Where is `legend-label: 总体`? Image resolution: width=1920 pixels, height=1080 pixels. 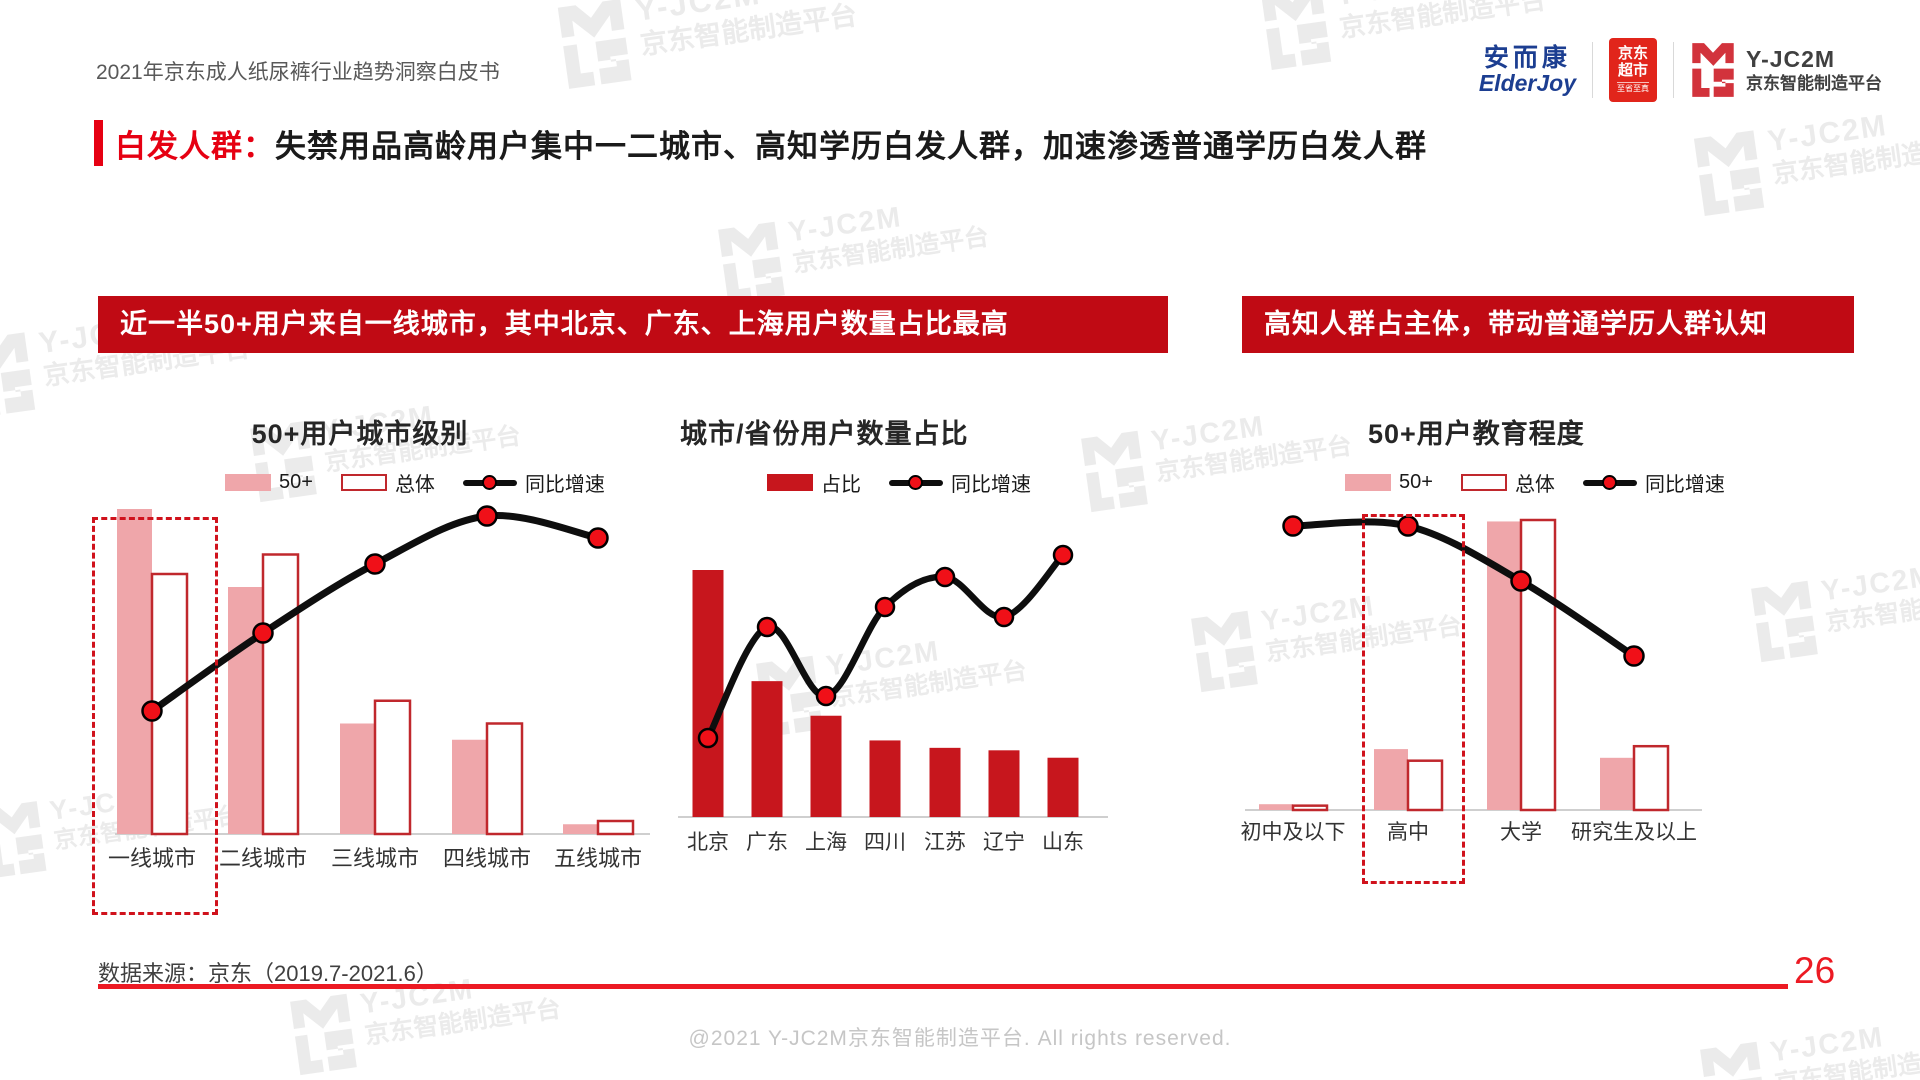
legend-label: 总体 is located at coordinates (414, 484).